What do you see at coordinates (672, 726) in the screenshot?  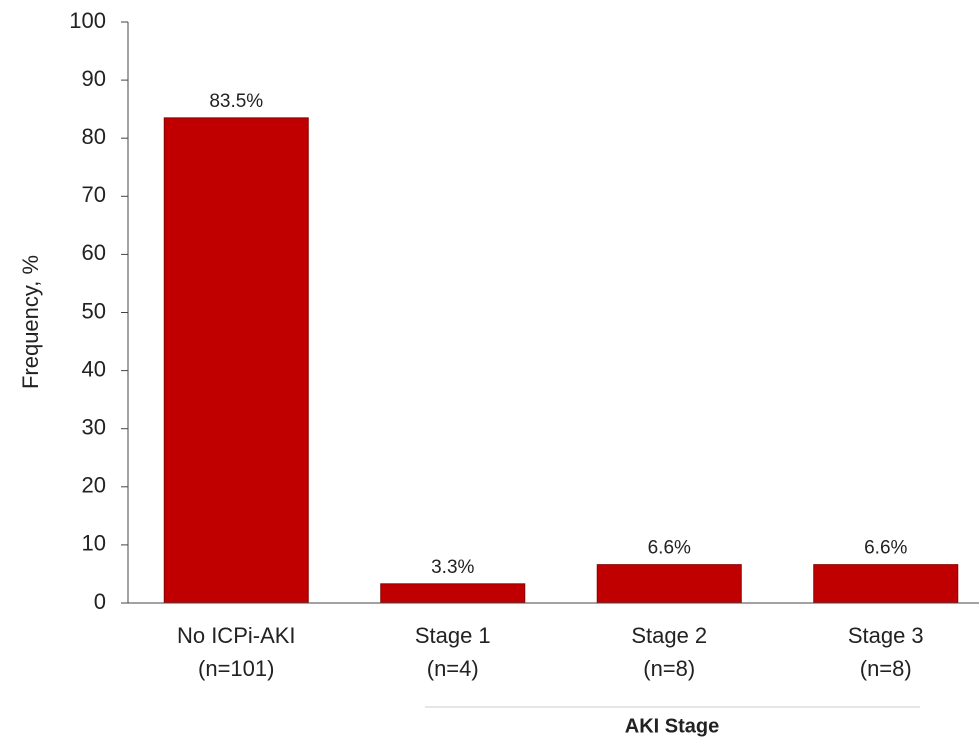 I see `group-label: AKI Stage` at bounding box center [672, 726].